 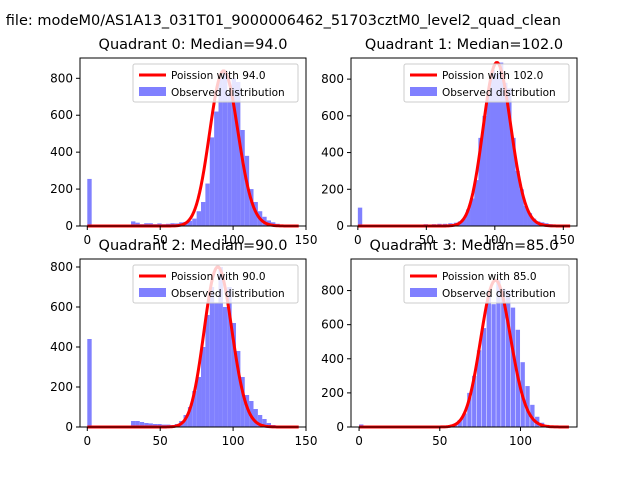 What do you see at coordinates (464, 246) in the screenshot?
I see `subplot-title: Quadrant 3: Median=85.0` at bounding box center [464, 246].